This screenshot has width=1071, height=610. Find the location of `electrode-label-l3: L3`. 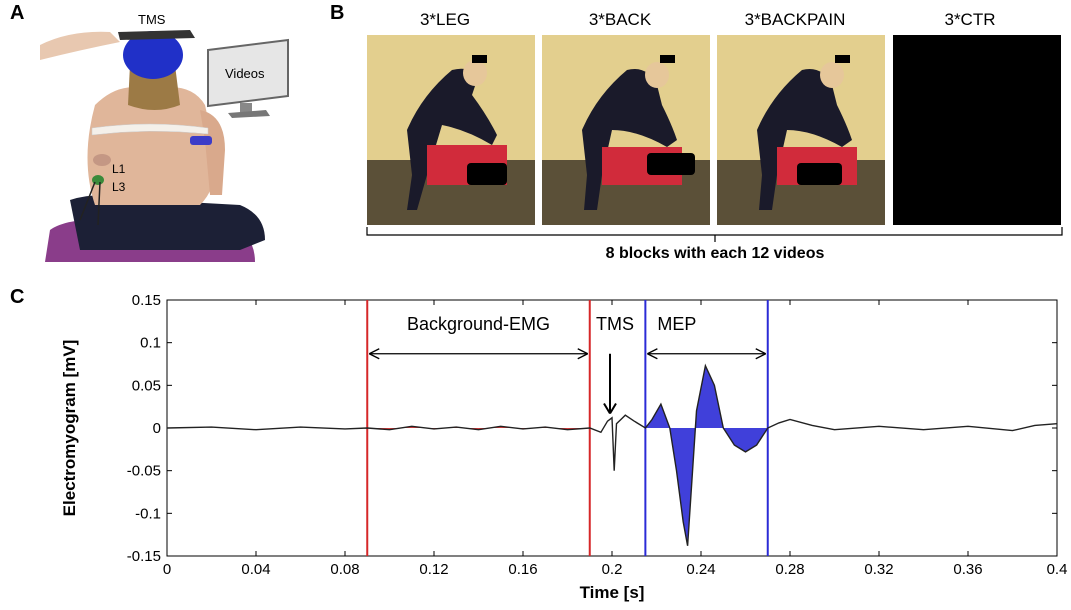

electrode-label-l3: L3 is located at coordinates (119, 187).